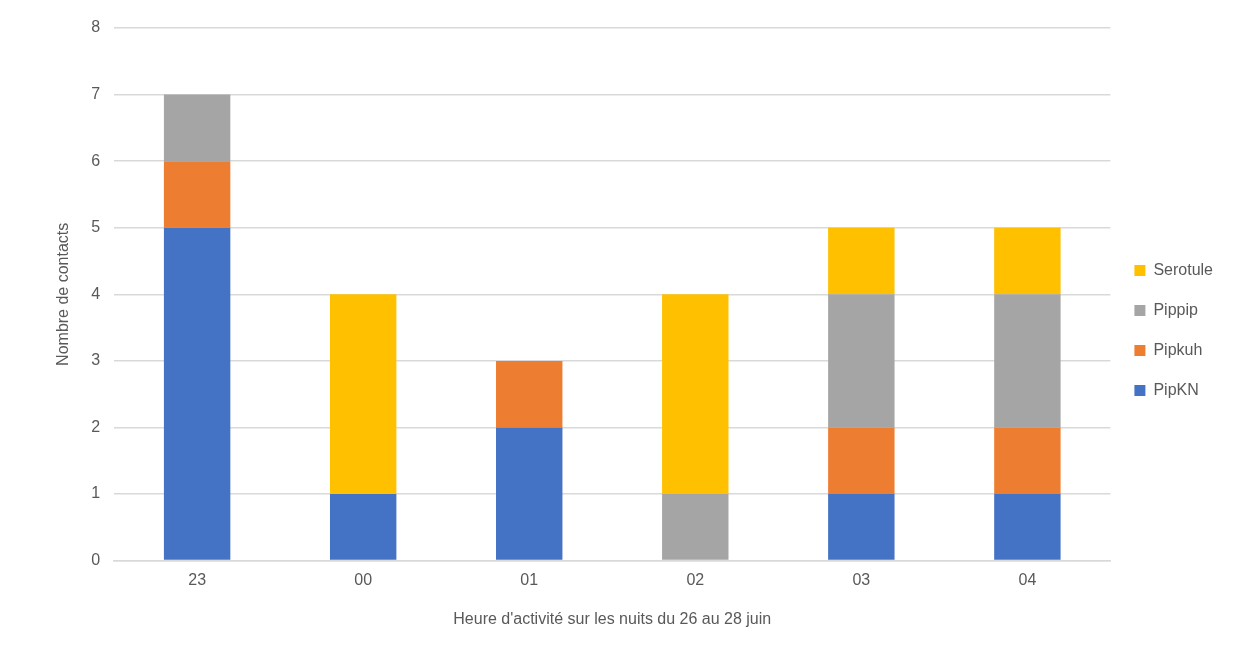  What do you see at coordinates (96, 360) in the screenshot?
I see `y-tick-label: 3` at bounding box center [96, 360].